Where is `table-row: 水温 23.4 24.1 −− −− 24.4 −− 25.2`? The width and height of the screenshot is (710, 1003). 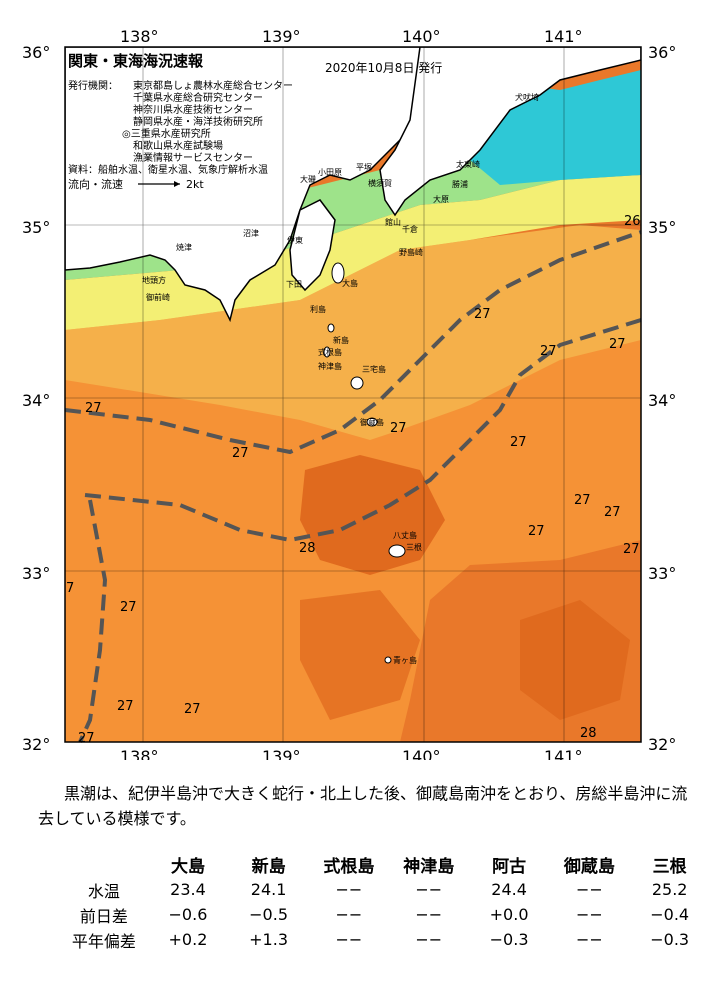 table-row: 水温 23.4 24.1 −− −− 24.4 −− 25.2 is located at coordinates (385, 889).